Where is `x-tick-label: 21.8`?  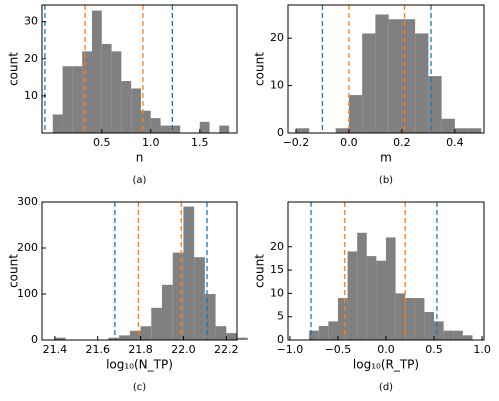 x-tick-label: 21.8 is located at coordinates (140, 349).